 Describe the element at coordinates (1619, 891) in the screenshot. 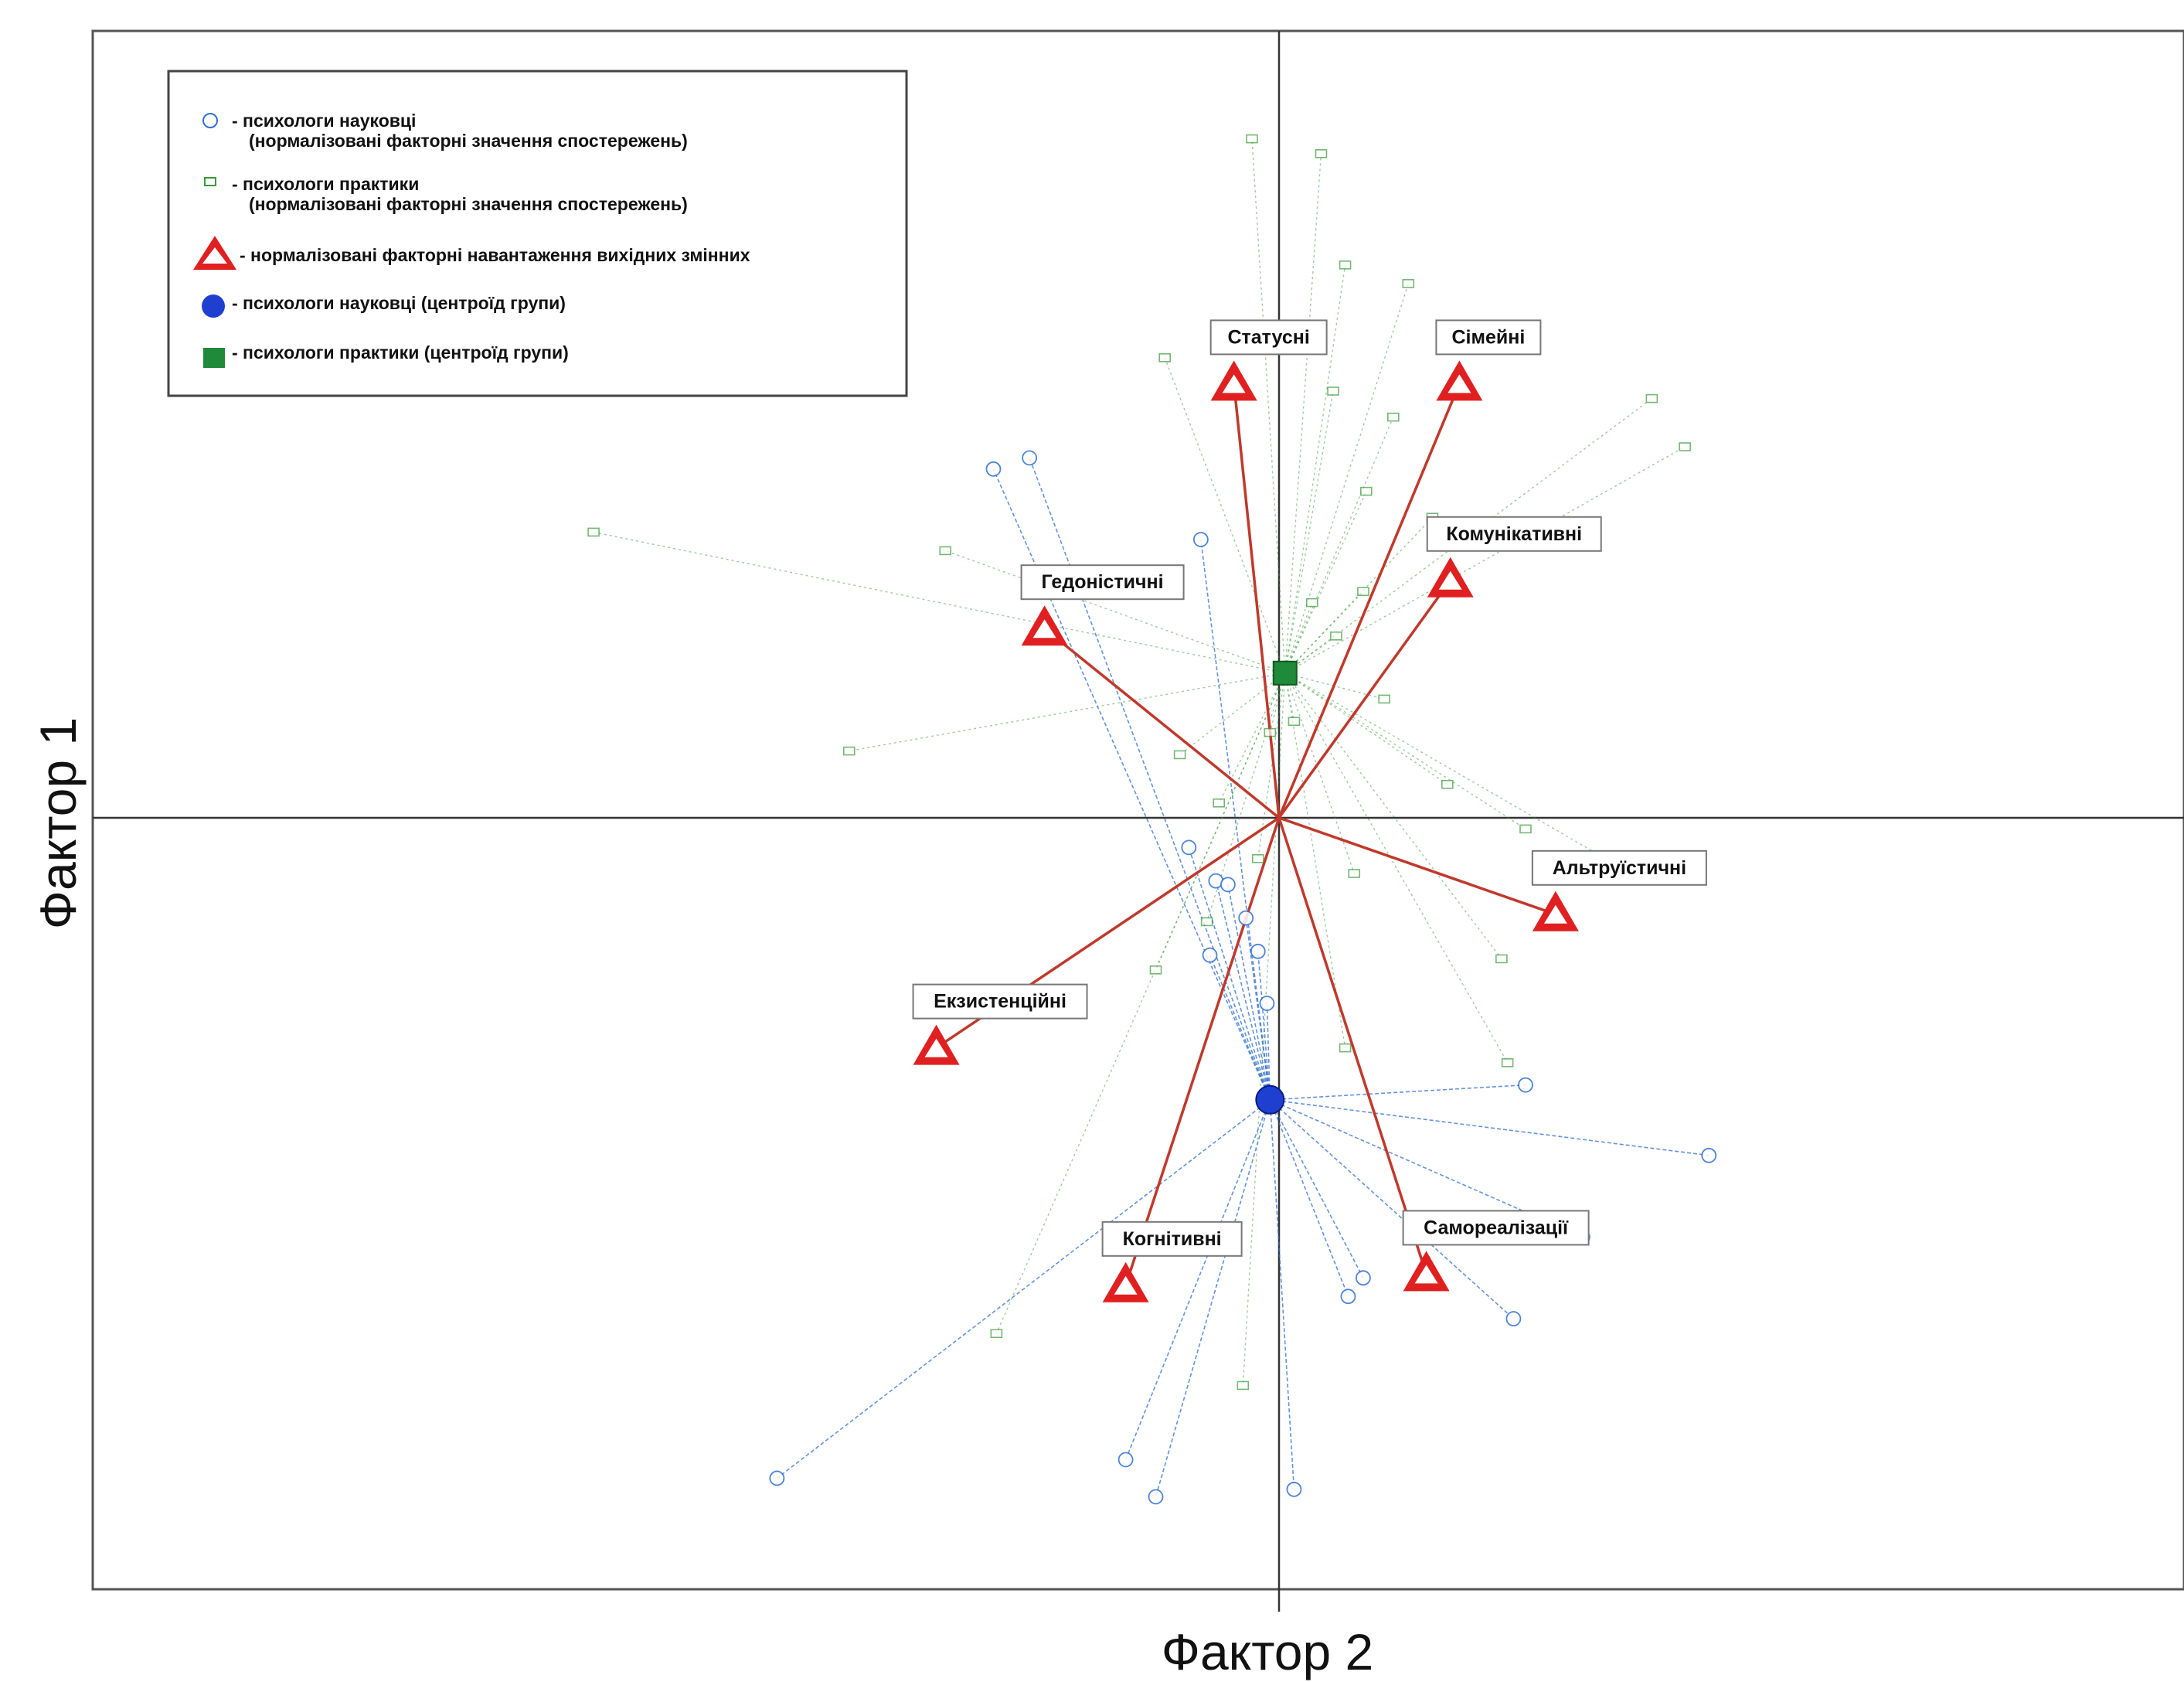

I see `loading-marker: Альтруїстичні` at that location.